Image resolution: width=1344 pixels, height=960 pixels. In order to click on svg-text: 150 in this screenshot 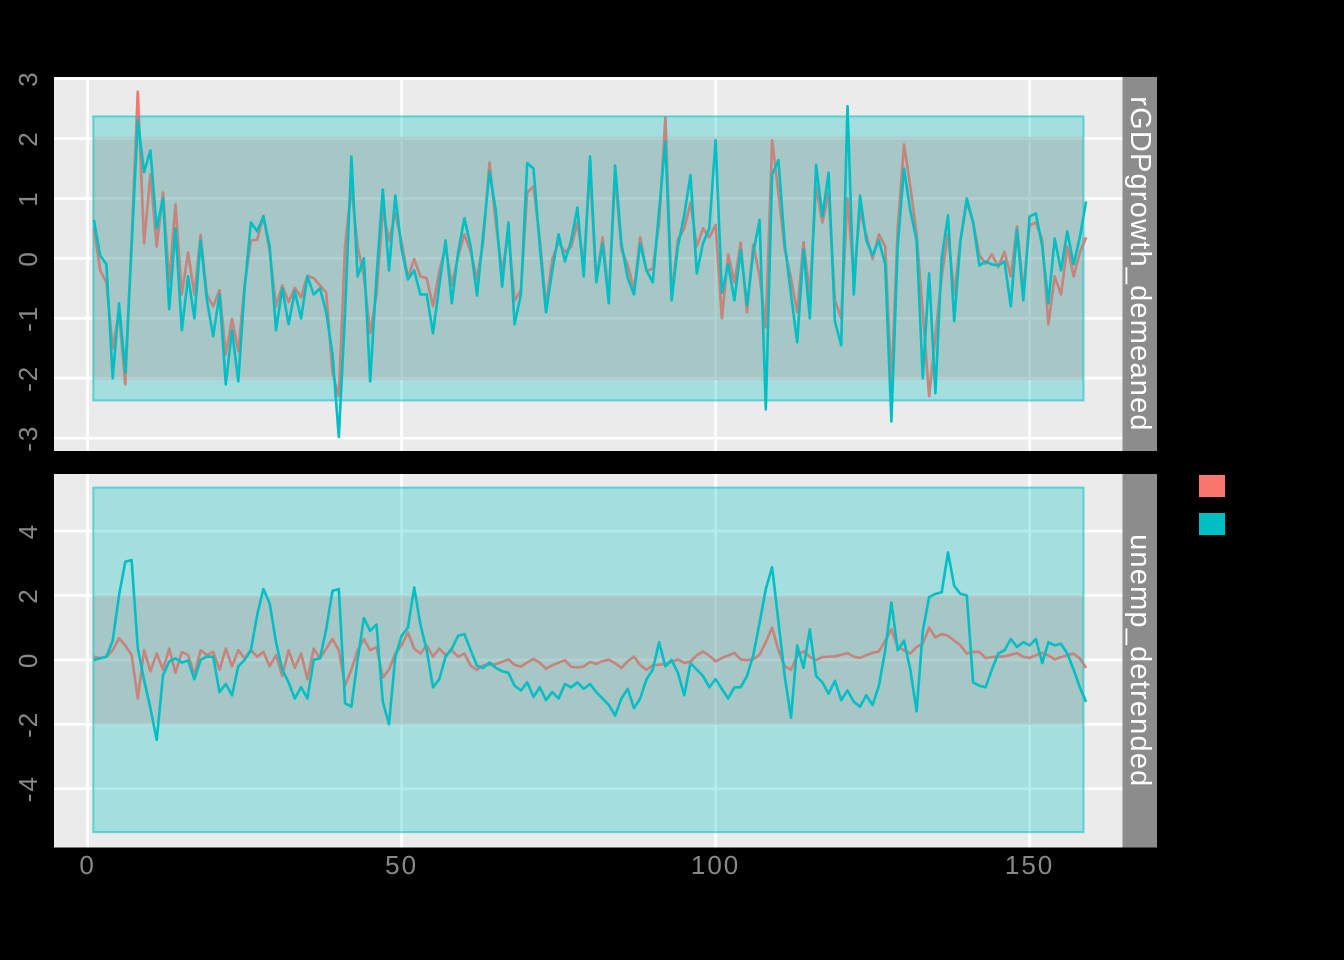, I will do `click(1029, 865)`.